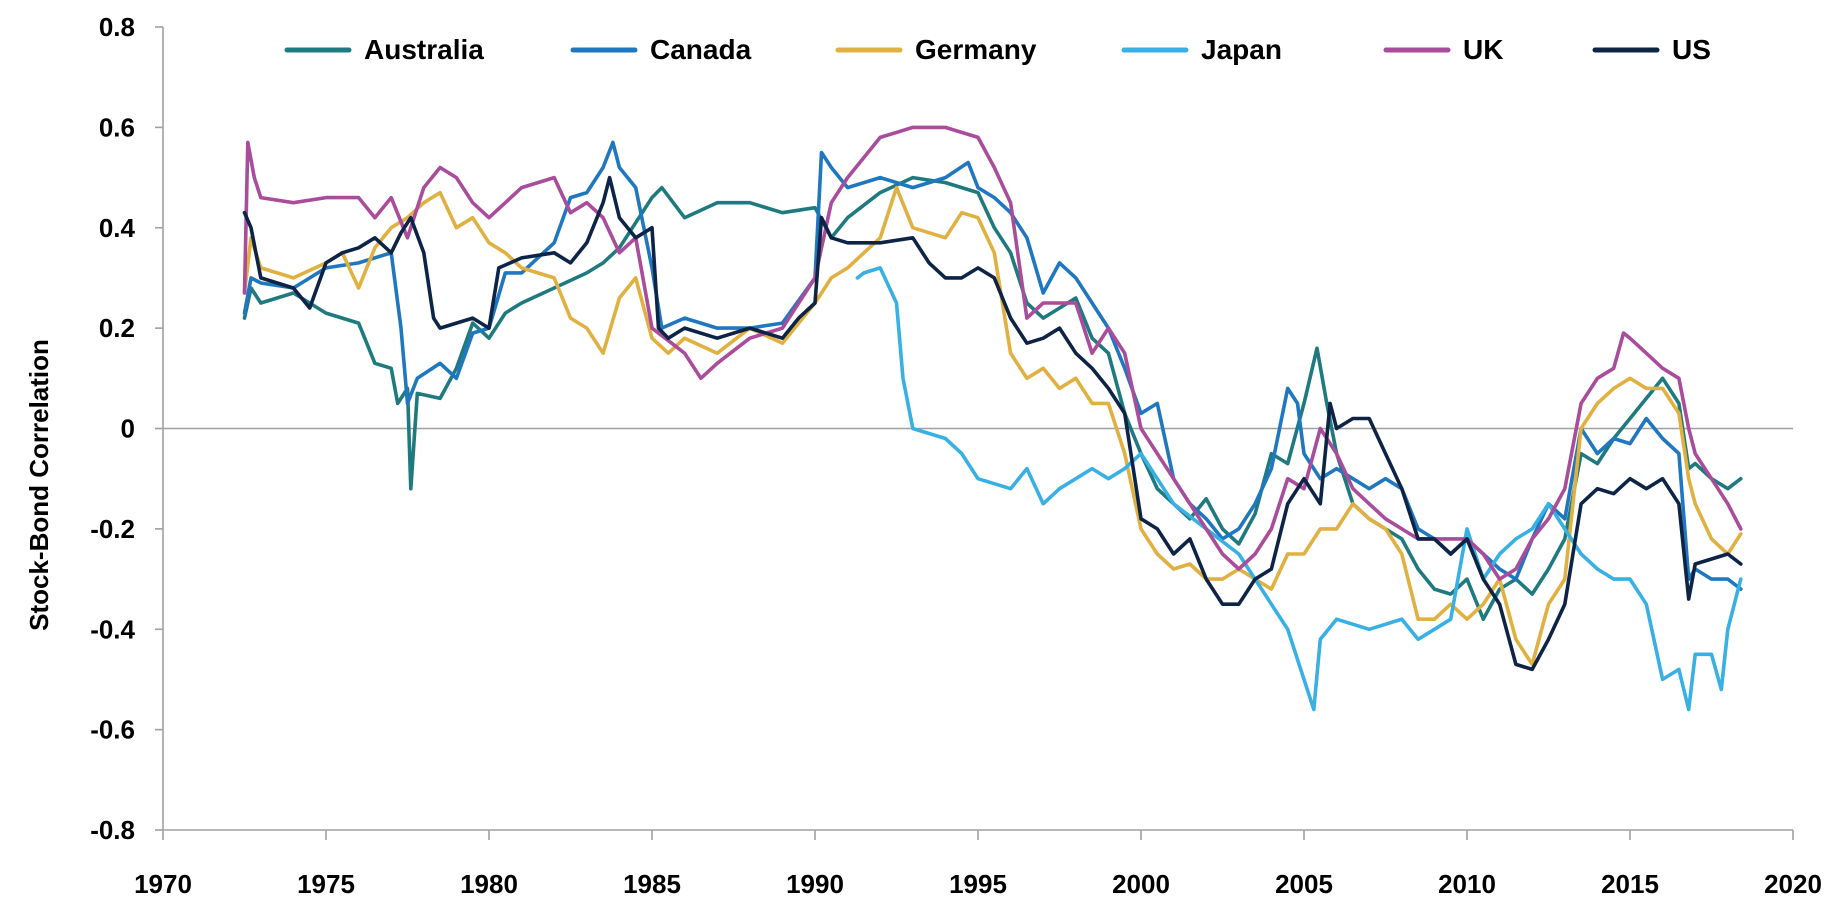 This screenshot has height=908, width=1834. Describe the element at coordinates (112, 629) in the screenshot. I see `y-tick-label: -0.4` at that location.